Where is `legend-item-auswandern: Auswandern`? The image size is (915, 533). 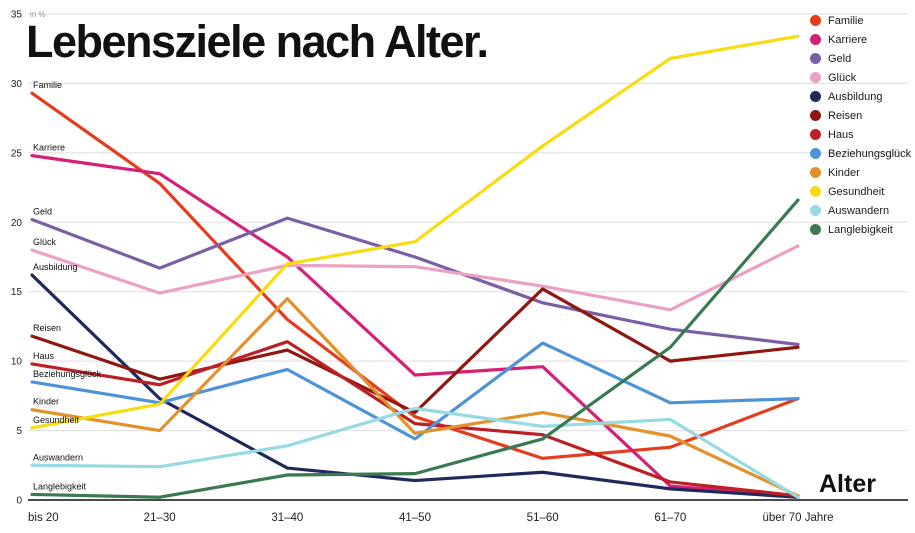
legend-item-auswandern: Auswandern is located at coordinates (860, 210).